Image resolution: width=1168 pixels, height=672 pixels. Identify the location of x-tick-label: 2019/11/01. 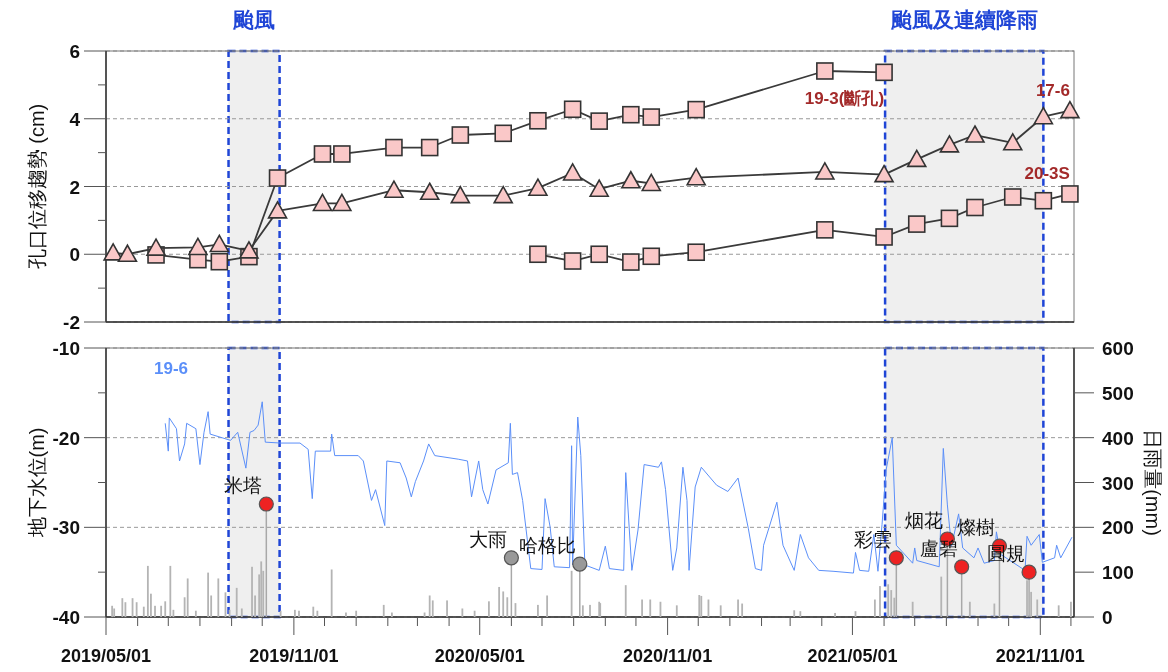
(294, 656).